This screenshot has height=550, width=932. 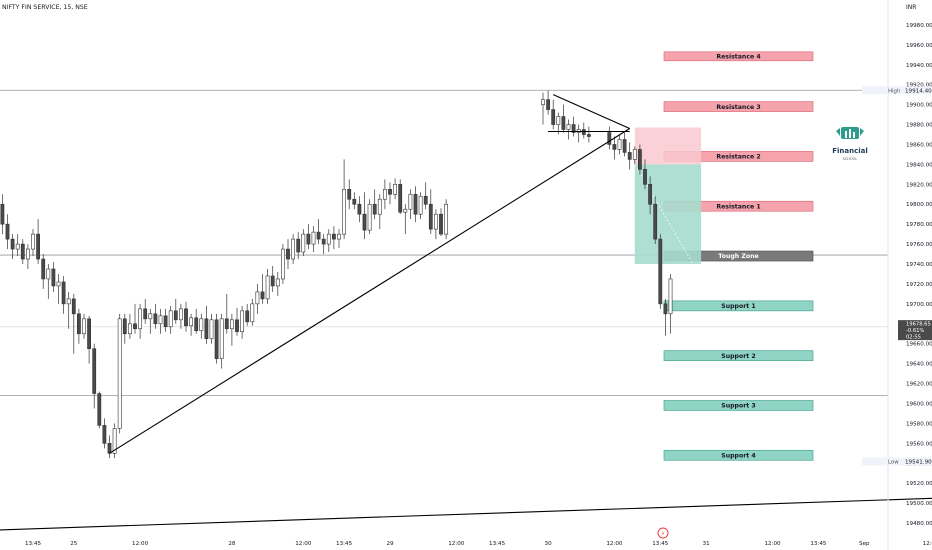 I want to click on zone-label: Support 3, so click(x=738, y=406).